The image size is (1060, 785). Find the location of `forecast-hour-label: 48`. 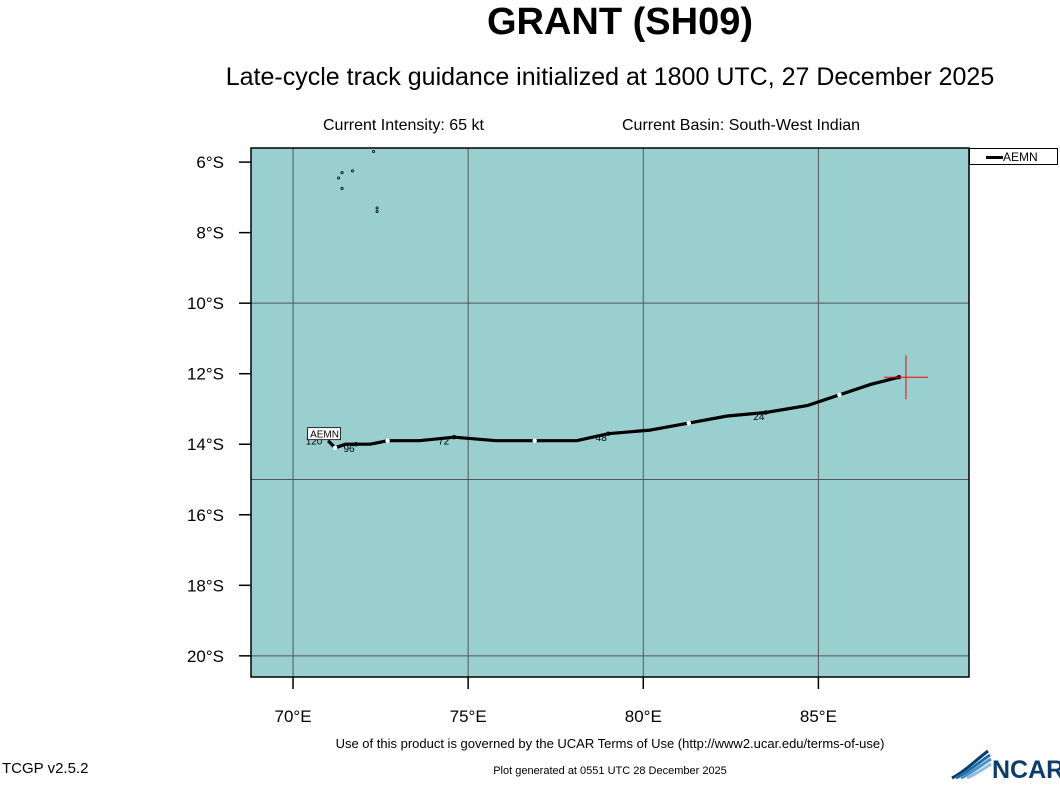

forecast-hour-label: 48 is located at coordinates (602, 438).